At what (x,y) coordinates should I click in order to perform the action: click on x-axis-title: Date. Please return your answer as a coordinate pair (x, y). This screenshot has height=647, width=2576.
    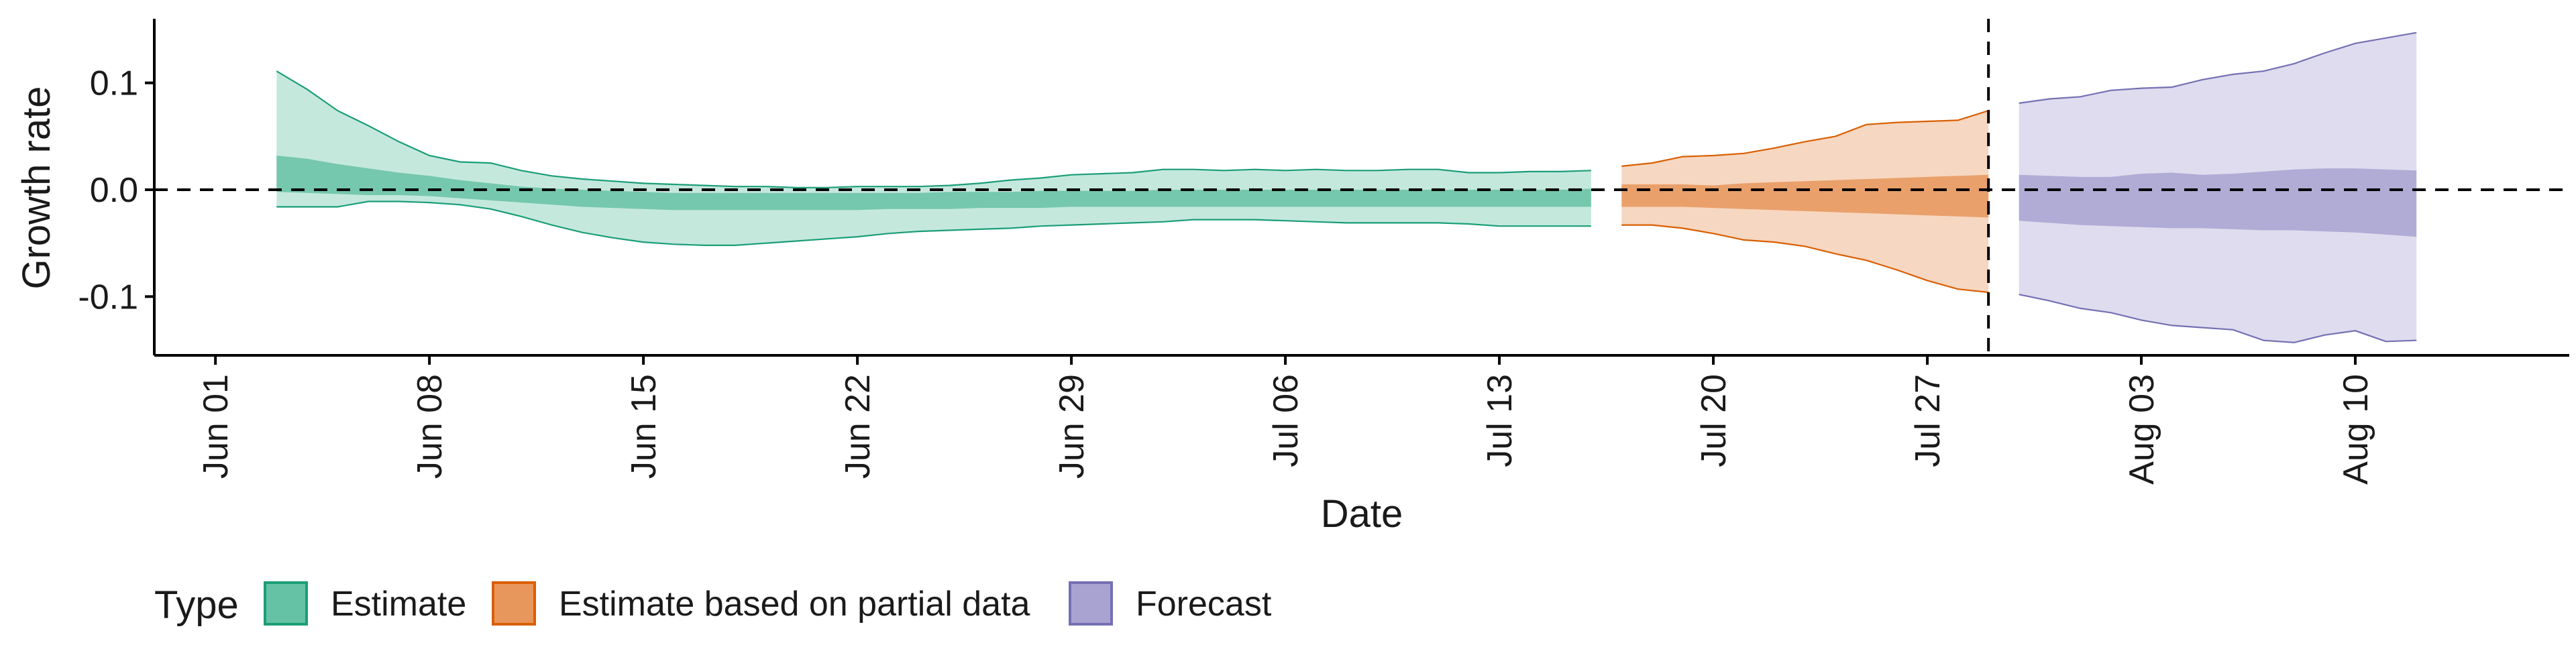
    Looking at the image, I should click on (1362, 514).